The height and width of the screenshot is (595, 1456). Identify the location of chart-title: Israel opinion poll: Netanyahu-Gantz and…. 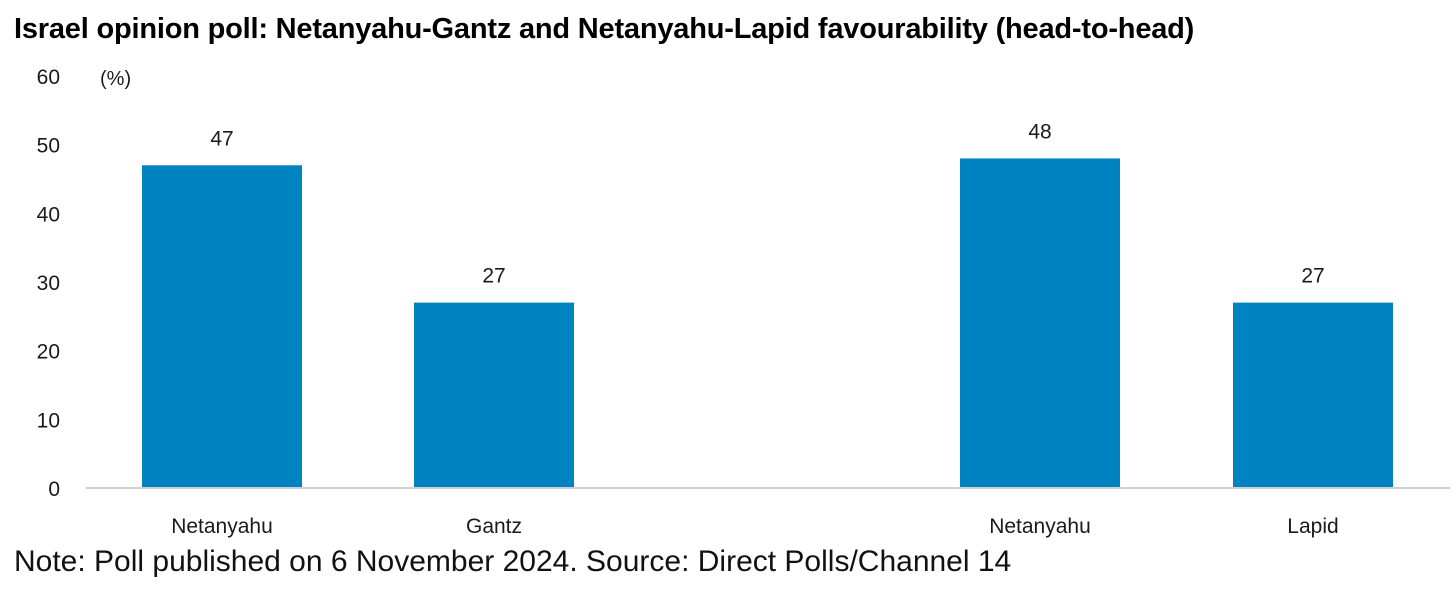
(604, 29).